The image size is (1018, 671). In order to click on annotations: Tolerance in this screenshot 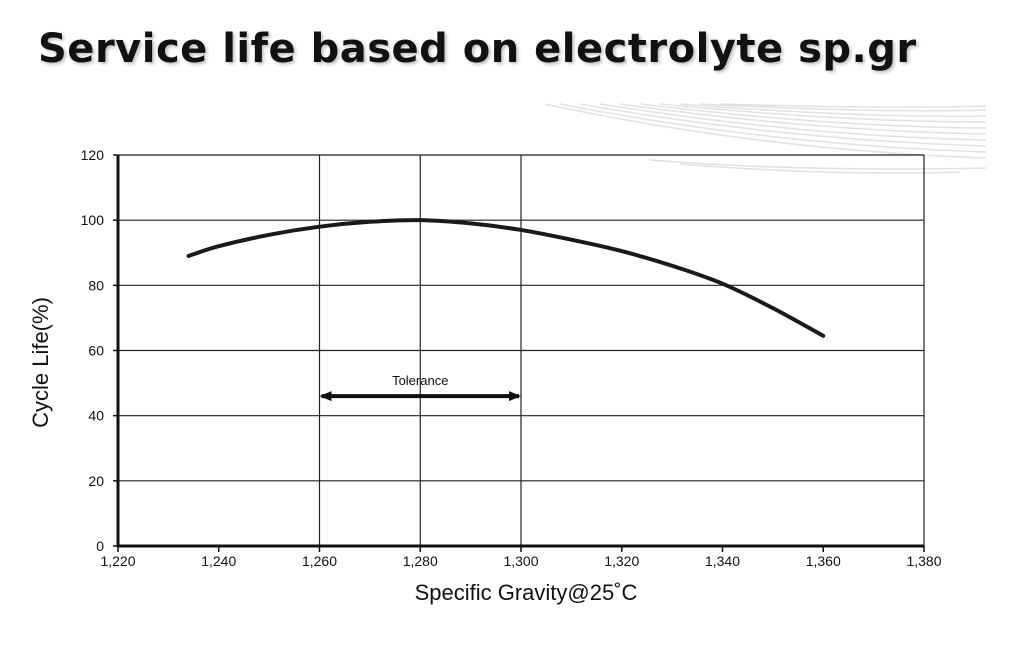, I will do `click(420, 387)`.